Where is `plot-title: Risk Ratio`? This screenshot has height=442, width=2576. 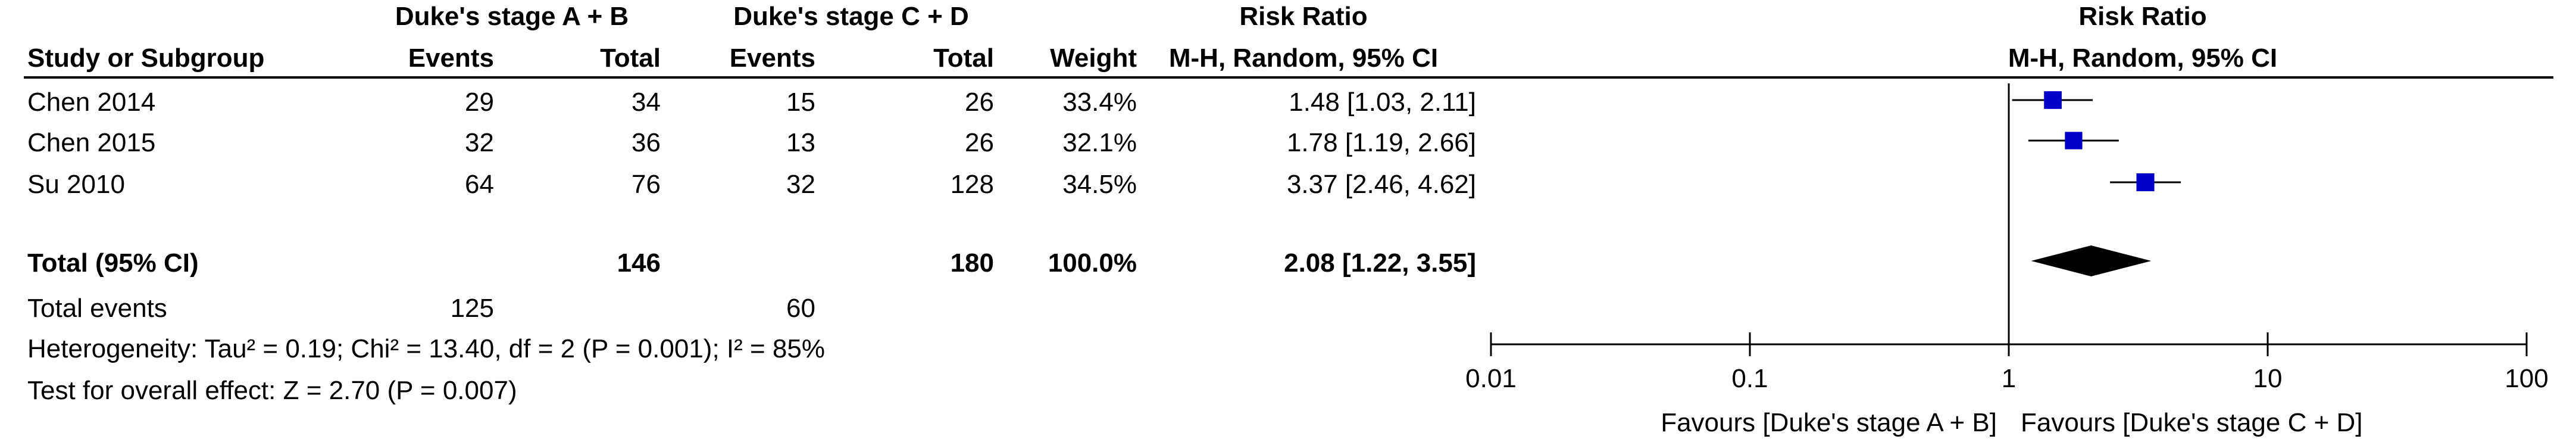 plot-title: Risk Ratio is located at coordinates (2142, 16).